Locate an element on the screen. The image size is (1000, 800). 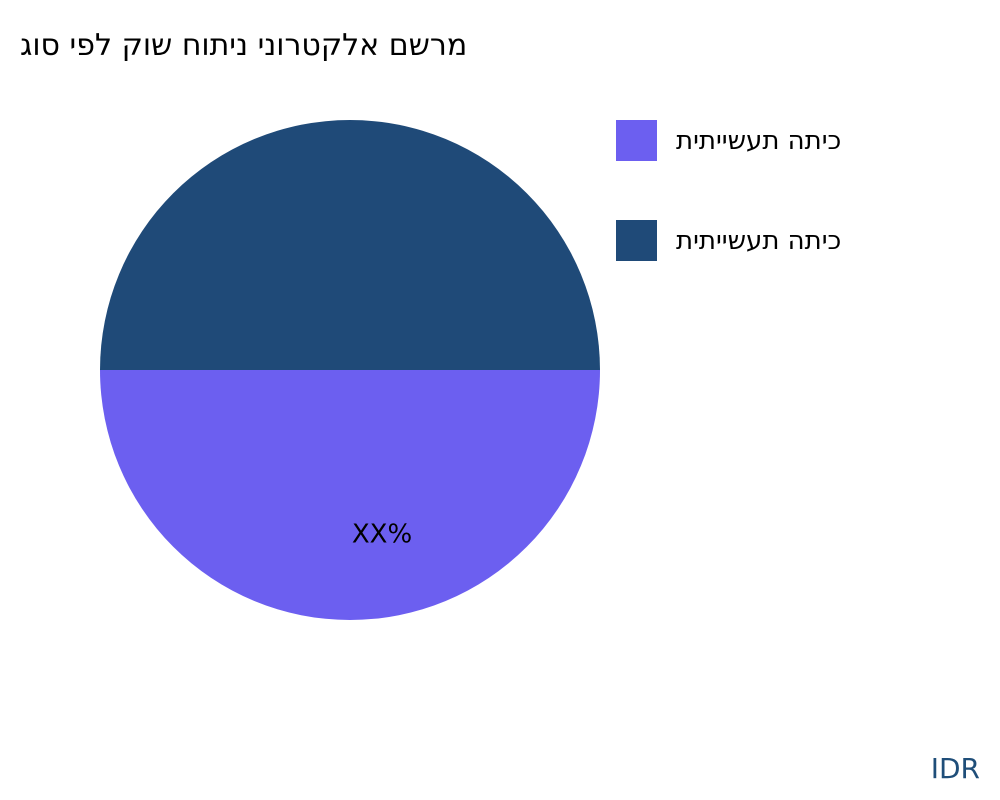
slice-label: XX% is located at coordinates (382, 535).